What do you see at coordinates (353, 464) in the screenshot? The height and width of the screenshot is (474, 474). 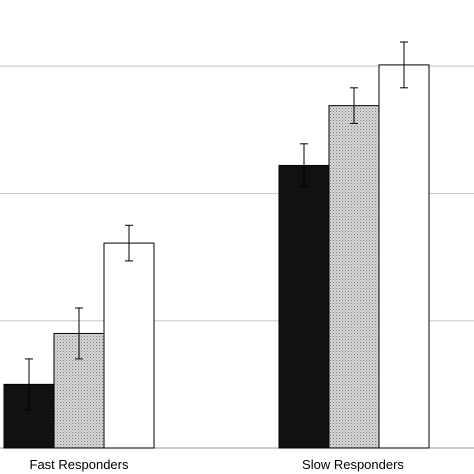 I see `category-label-slow-responders: Slow Responders` at bounding box center [353, 464].